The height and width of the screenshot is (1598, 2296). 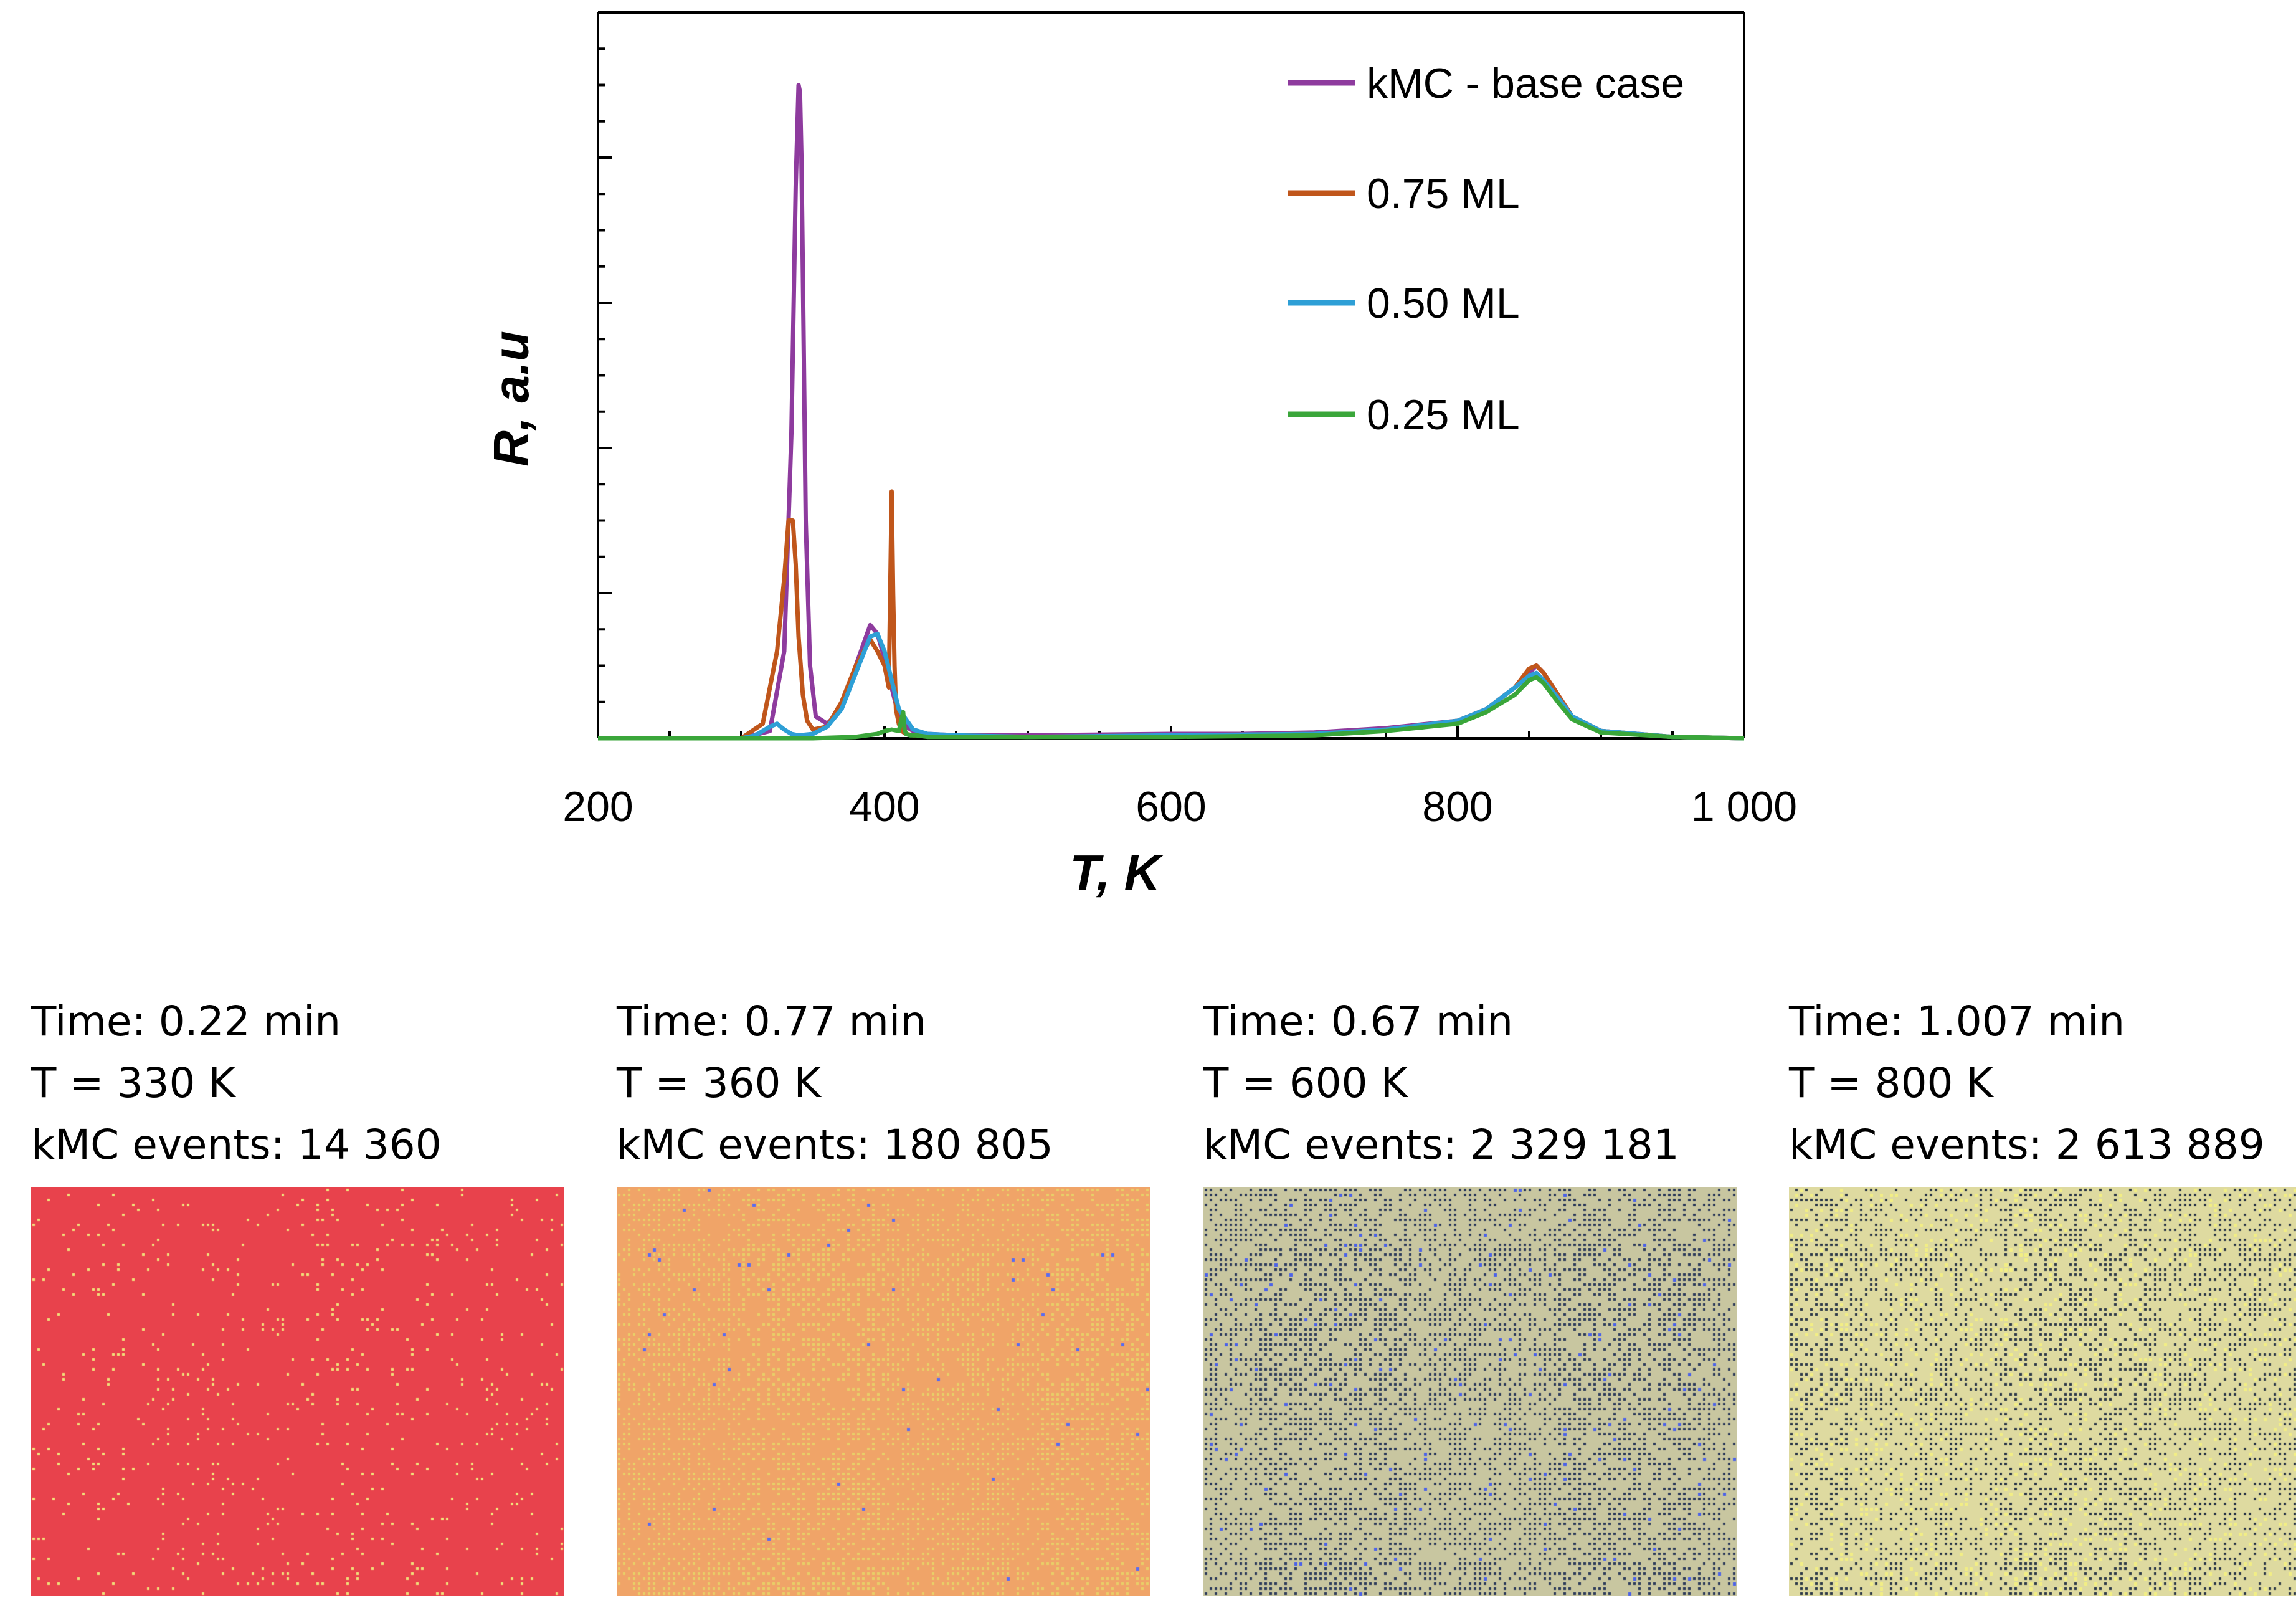 I want to click on chart-legend: kMC - base case 0.75 ML 0.50 ML 0.25 ML, so click(x=1486, y=249).